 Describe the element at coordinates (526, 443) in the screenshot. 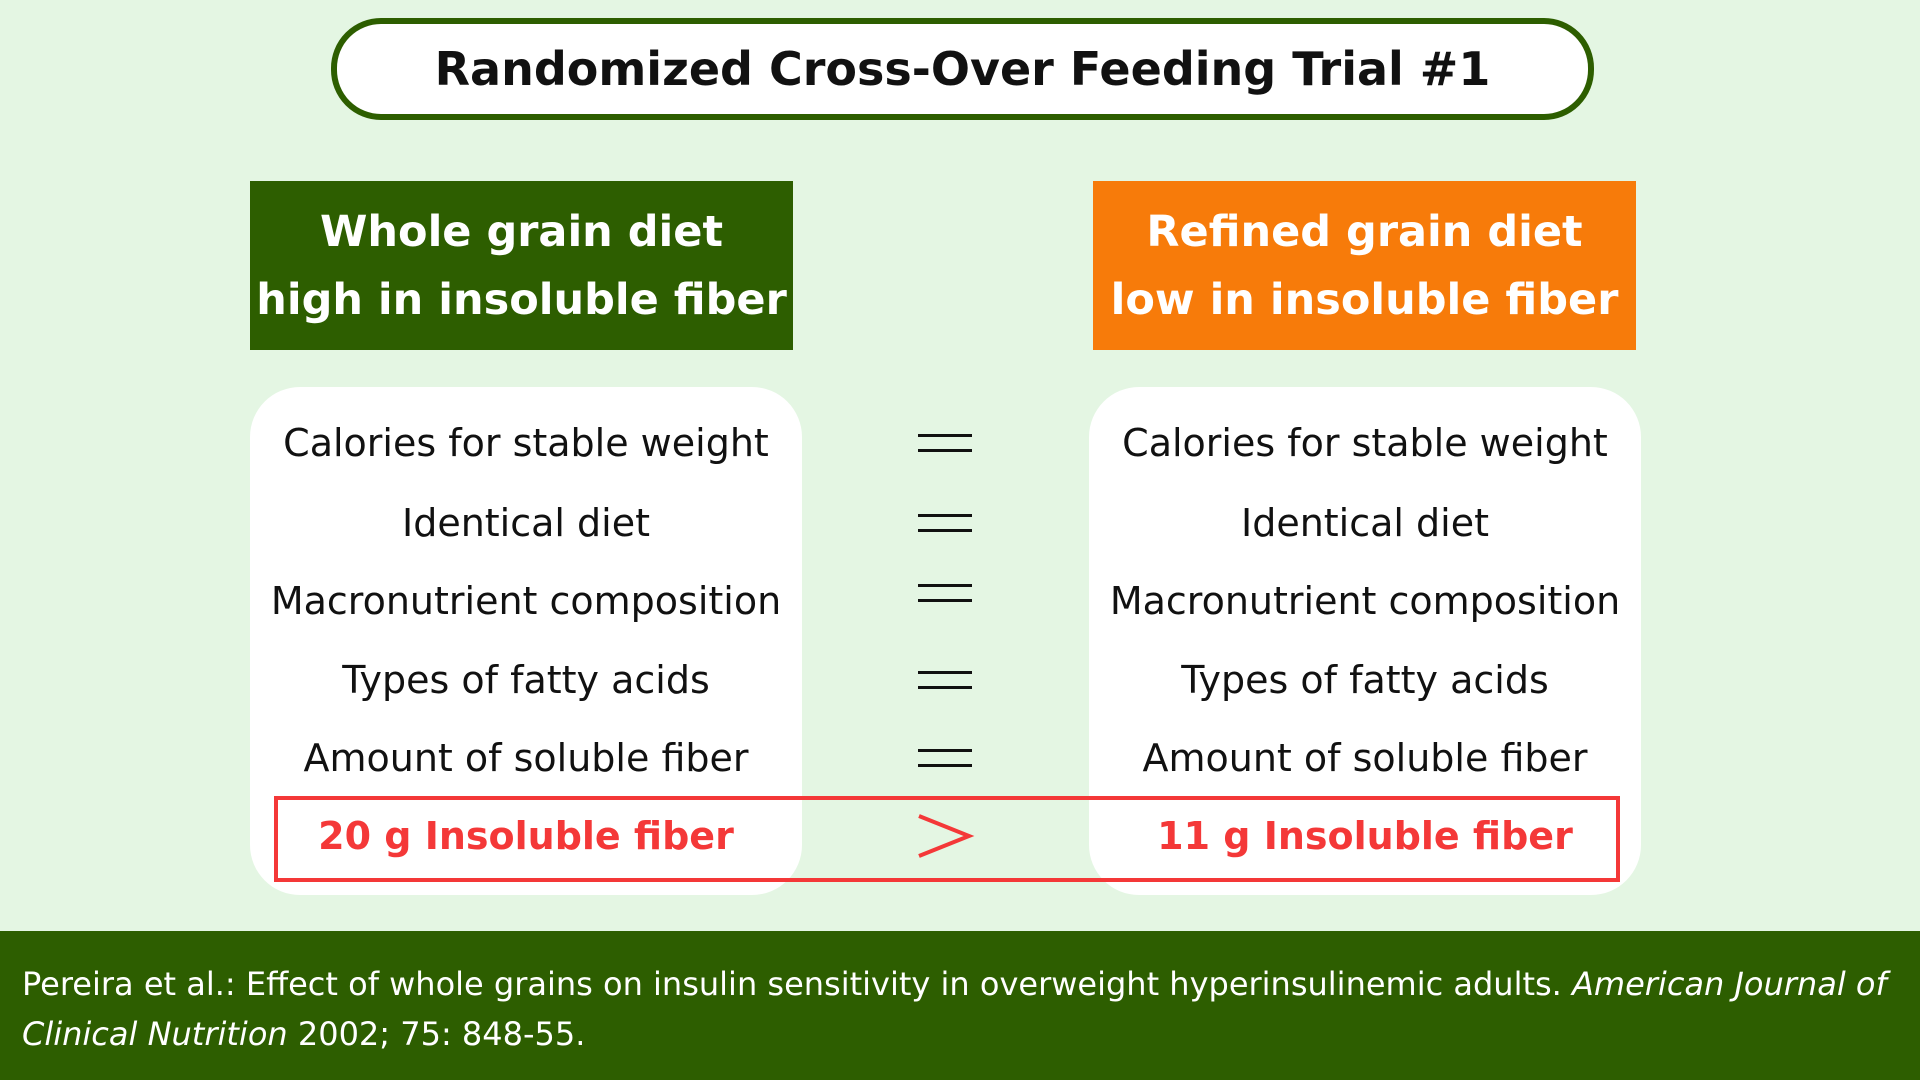

I see `left-row: Calories for stable weight` at that location.